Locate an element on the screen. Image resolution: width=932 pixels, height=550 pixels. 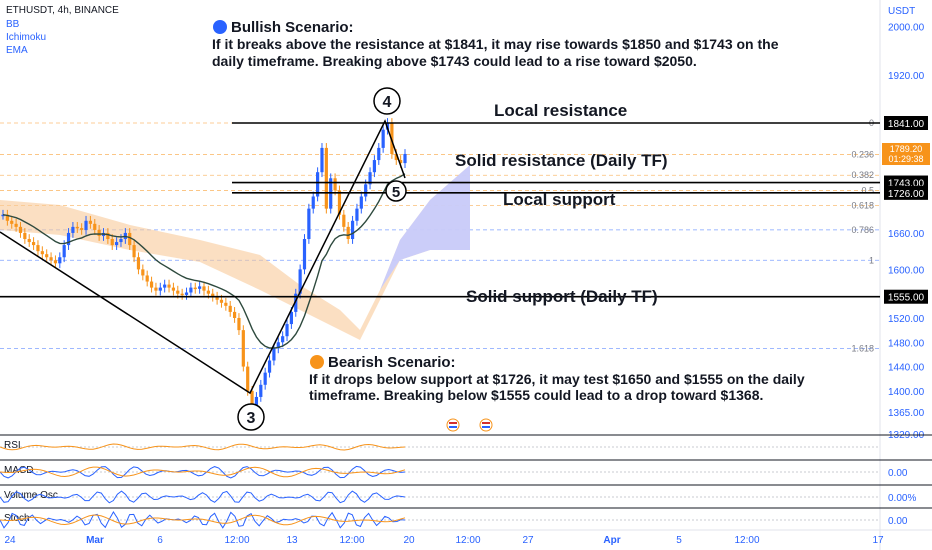
price-tick: 1660.00 is located at coordinates (906, 234).